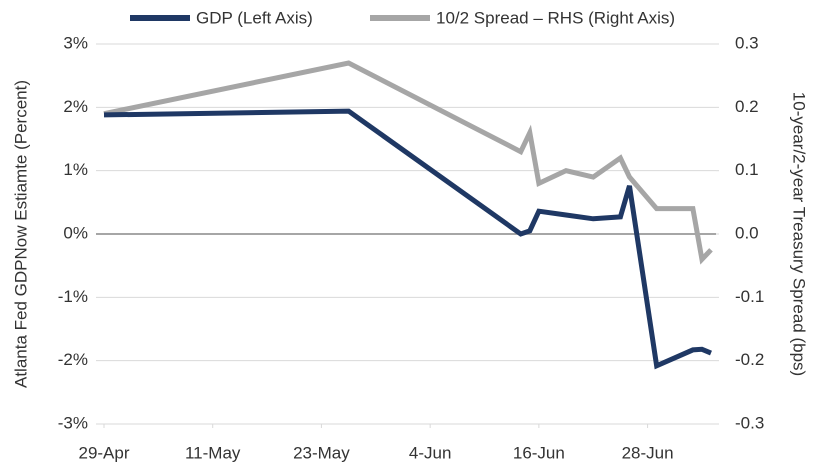 The width and height of the screenshot is (822, 466). I want to click on y-axis-title: Atlanta Fed GDPNow Estiamte (Percent), so click(20, 234).